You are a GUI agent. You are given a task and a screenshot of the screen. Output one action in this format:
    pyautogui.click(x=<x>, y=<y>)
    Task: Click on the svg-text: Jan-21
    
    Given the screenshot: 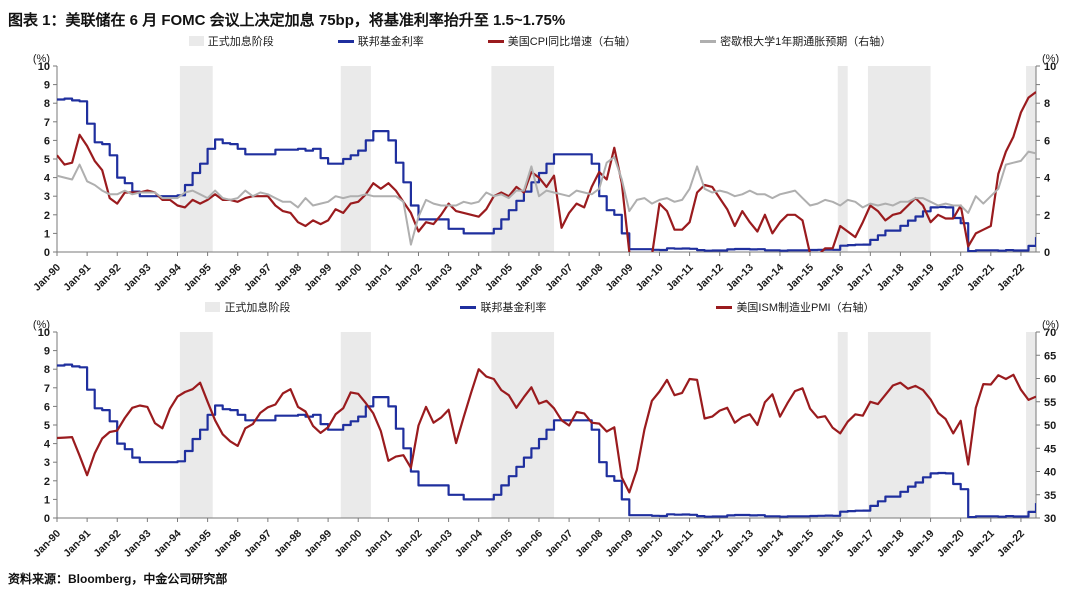 What is the action you would take?
    pyautogui.click(x=981, y=278)
    